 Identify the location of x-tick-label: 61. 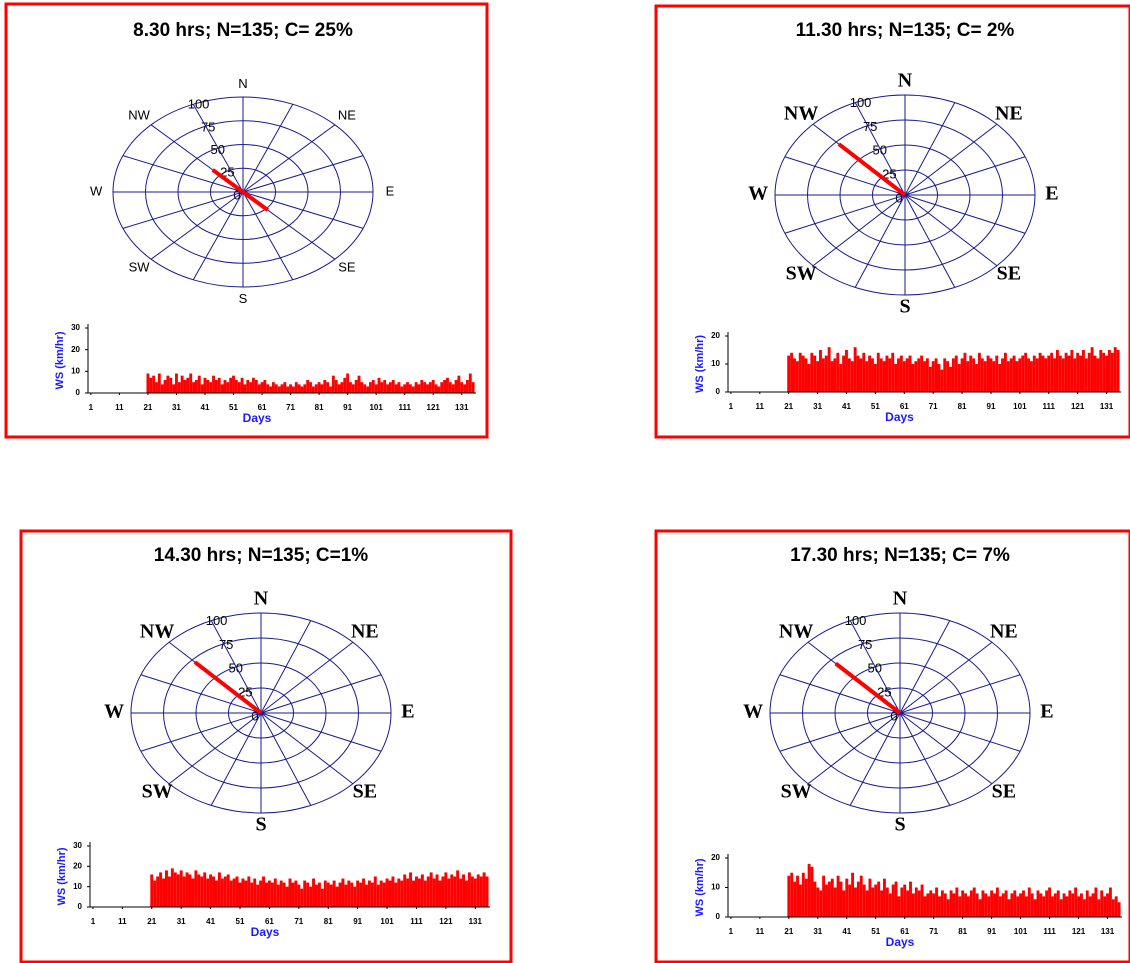
(904, 931).